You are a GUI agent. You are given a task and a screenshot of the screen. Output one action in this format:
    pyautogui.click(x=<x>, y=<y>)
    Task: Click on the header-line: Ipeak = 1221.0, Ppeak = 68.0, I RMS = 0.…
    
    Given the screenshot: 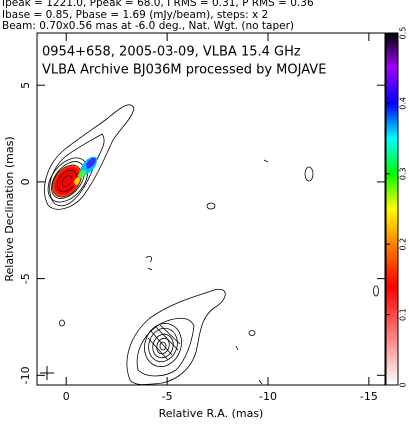 What is the action you would take?
    pyautogui.click(x=158, y=4)
    